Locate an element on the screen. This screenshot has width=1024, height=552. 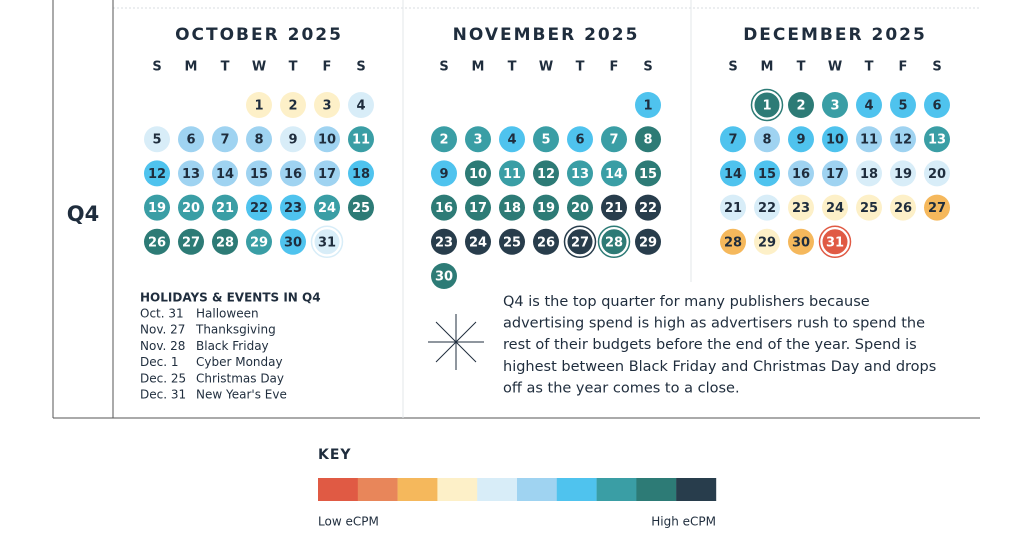
day-number: 10 is located at coordinates (478, 174).